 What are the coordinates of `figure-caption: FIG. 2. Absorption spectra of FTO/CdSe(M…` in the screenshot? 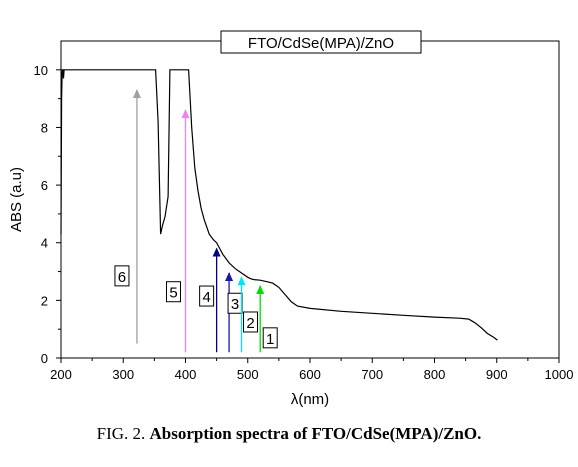 It's located at (289, 434).